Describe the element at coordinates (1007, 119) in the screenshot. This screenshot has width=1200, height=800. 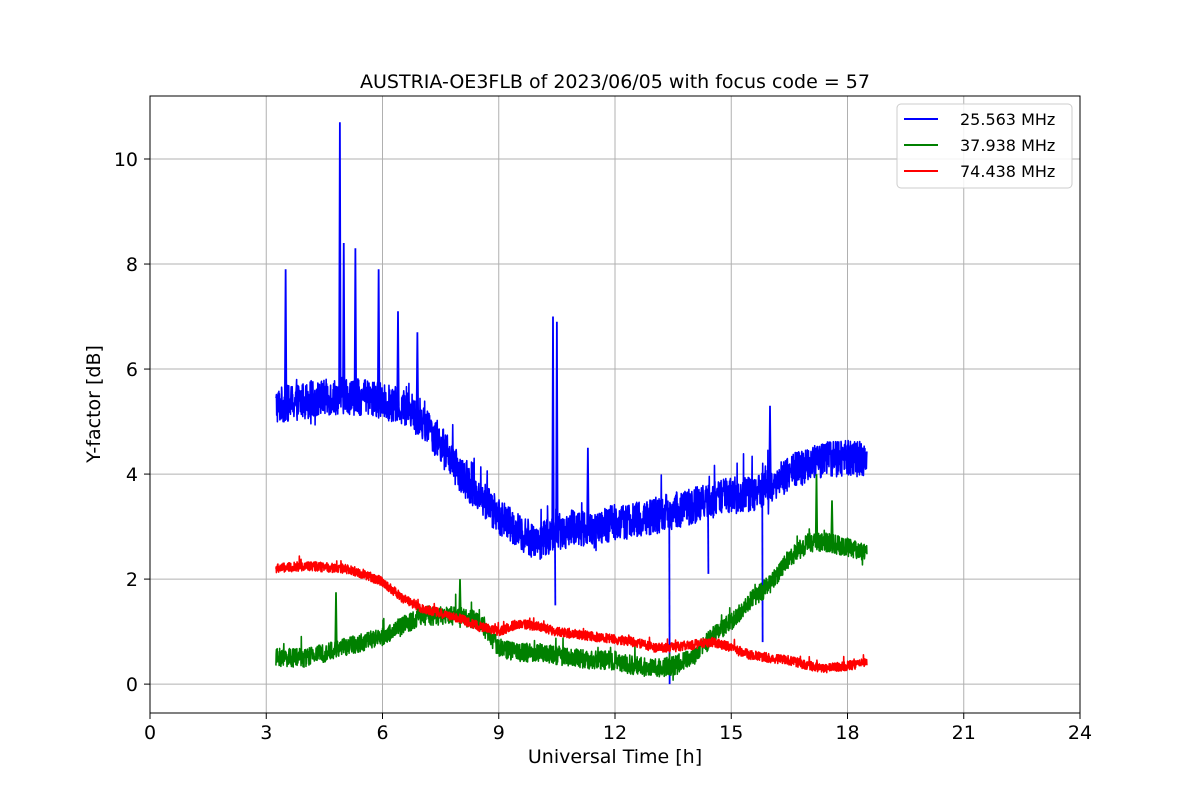
I see `legend-label: 25.563 MHz` at that location.